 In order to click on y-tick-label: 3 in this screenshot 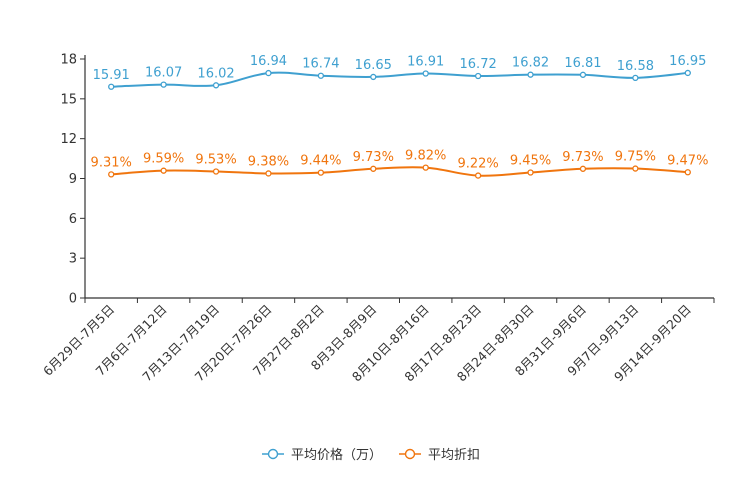, I will do `click(73, 259)`.